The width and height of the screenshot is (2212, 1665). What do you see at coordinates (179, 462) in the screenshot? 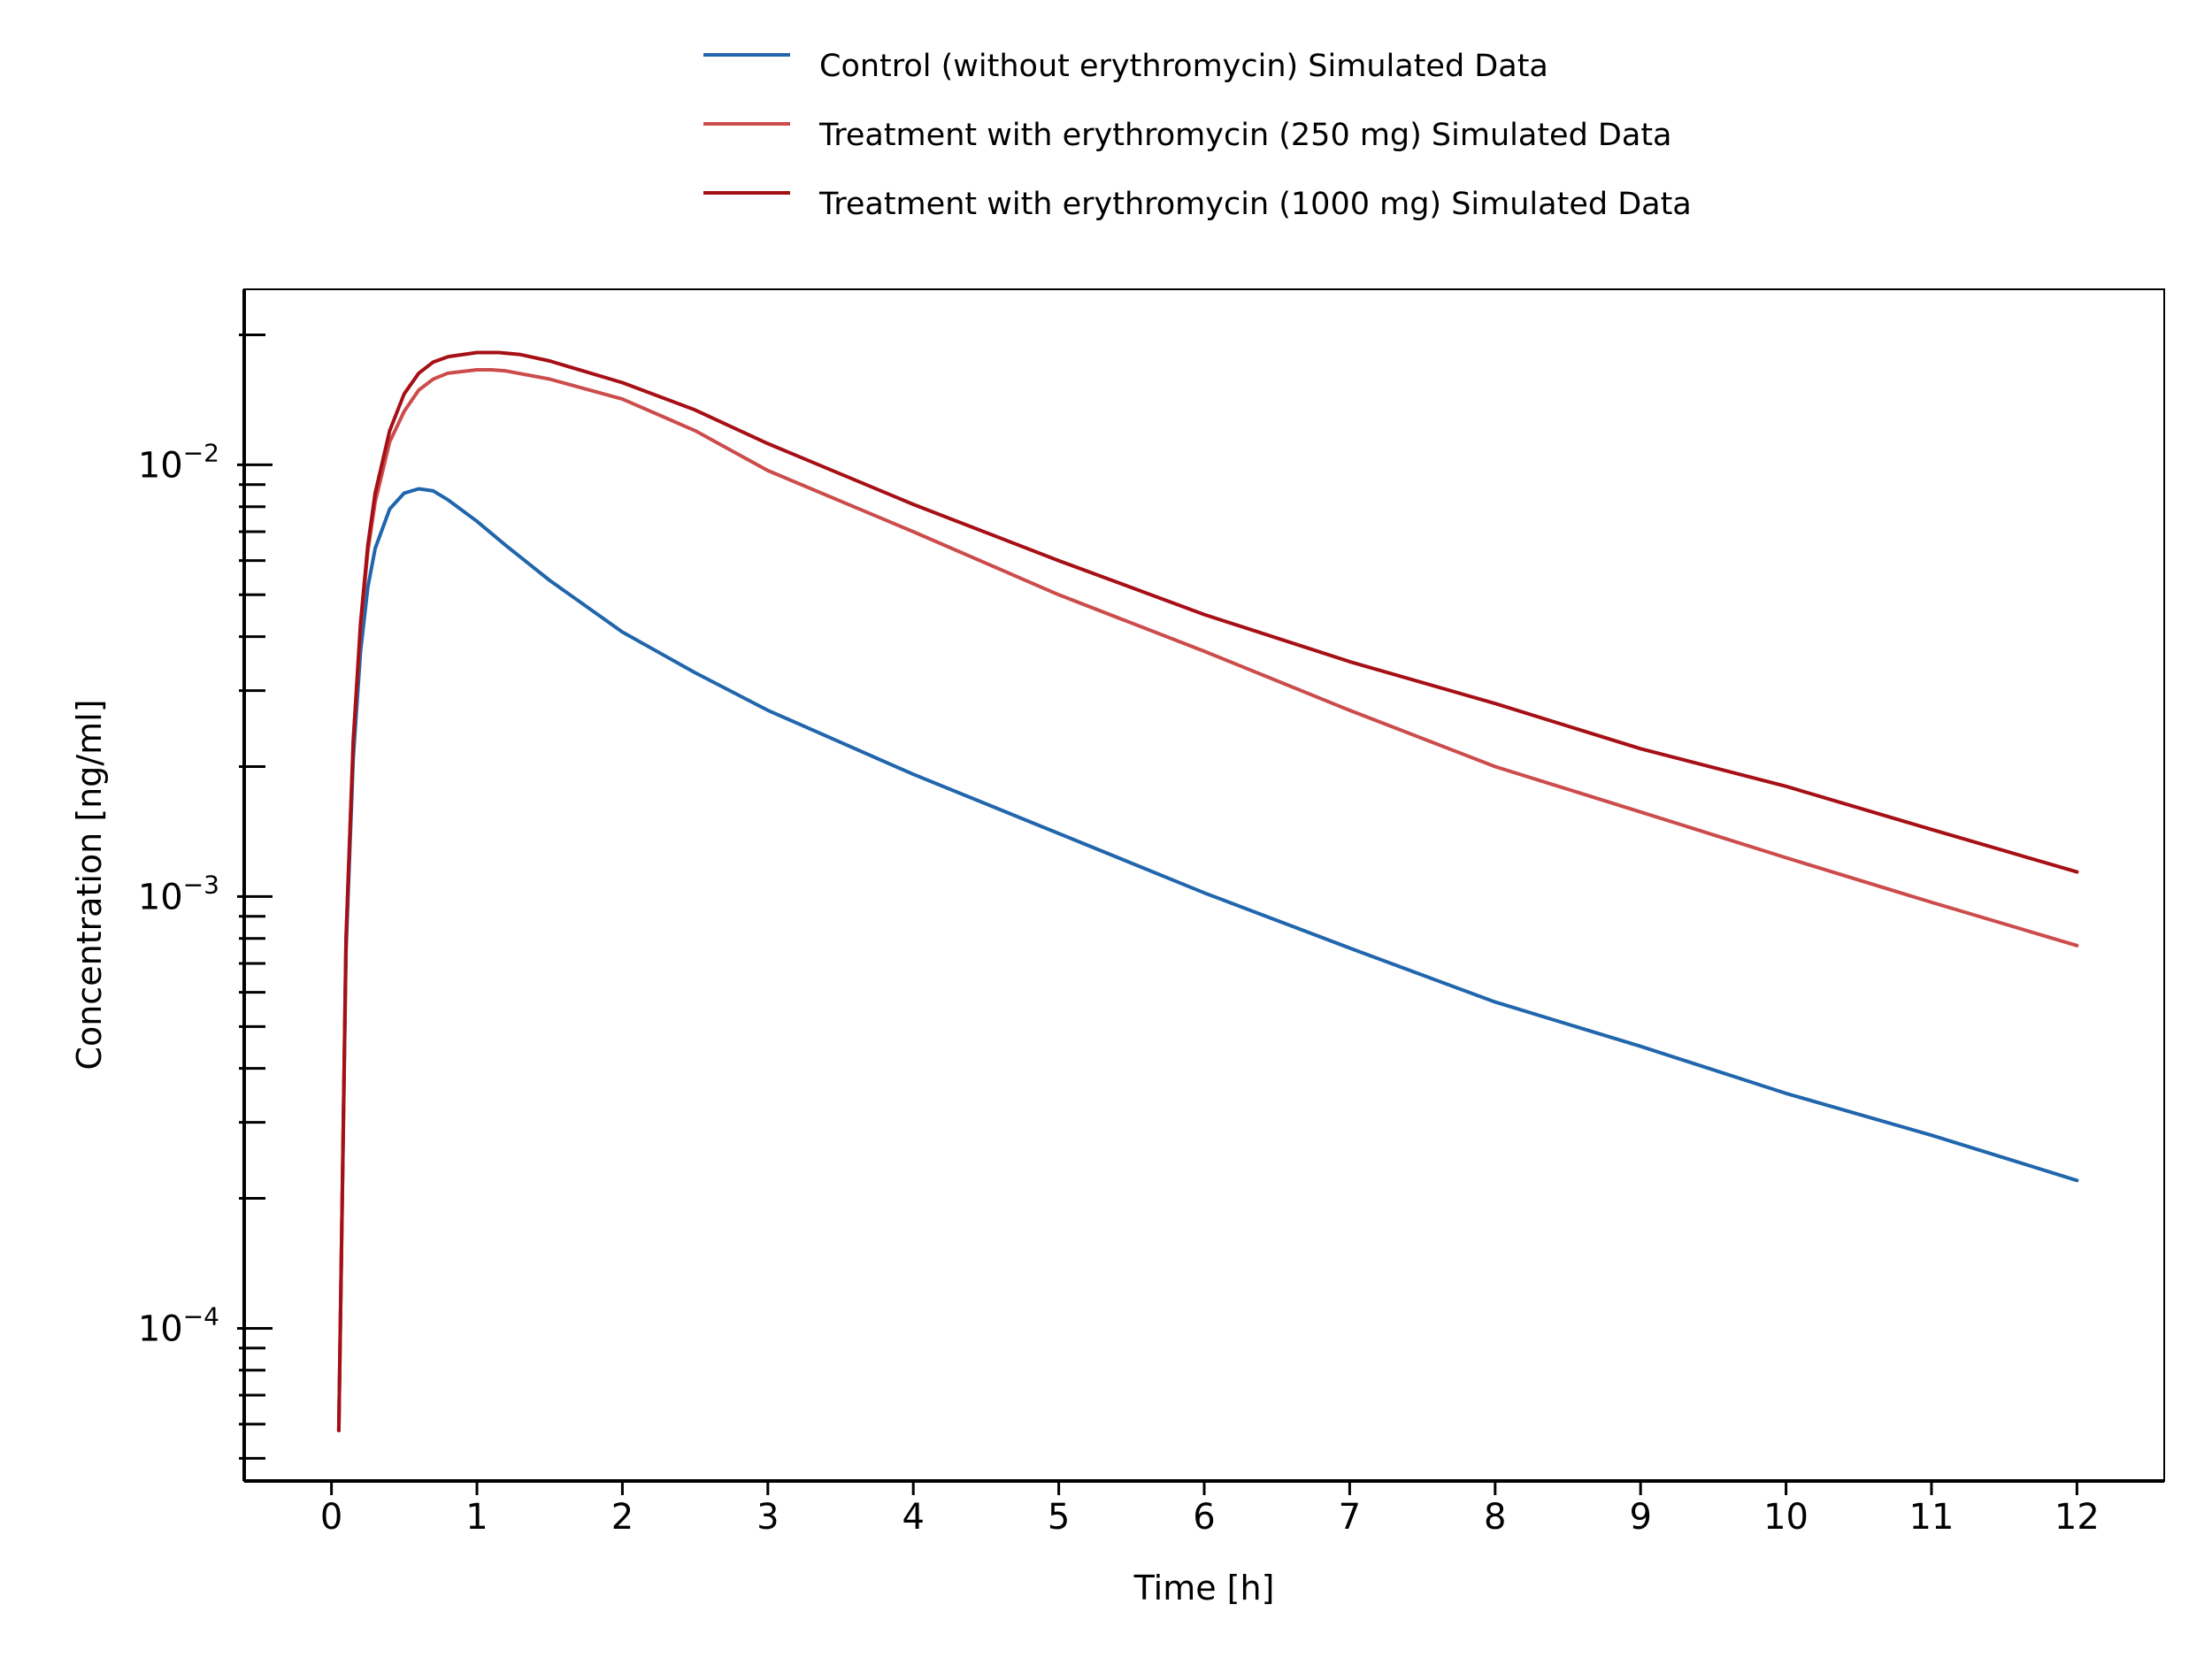
I see `y-tick-label: 10⁻²` at bounding box center [179, 462].